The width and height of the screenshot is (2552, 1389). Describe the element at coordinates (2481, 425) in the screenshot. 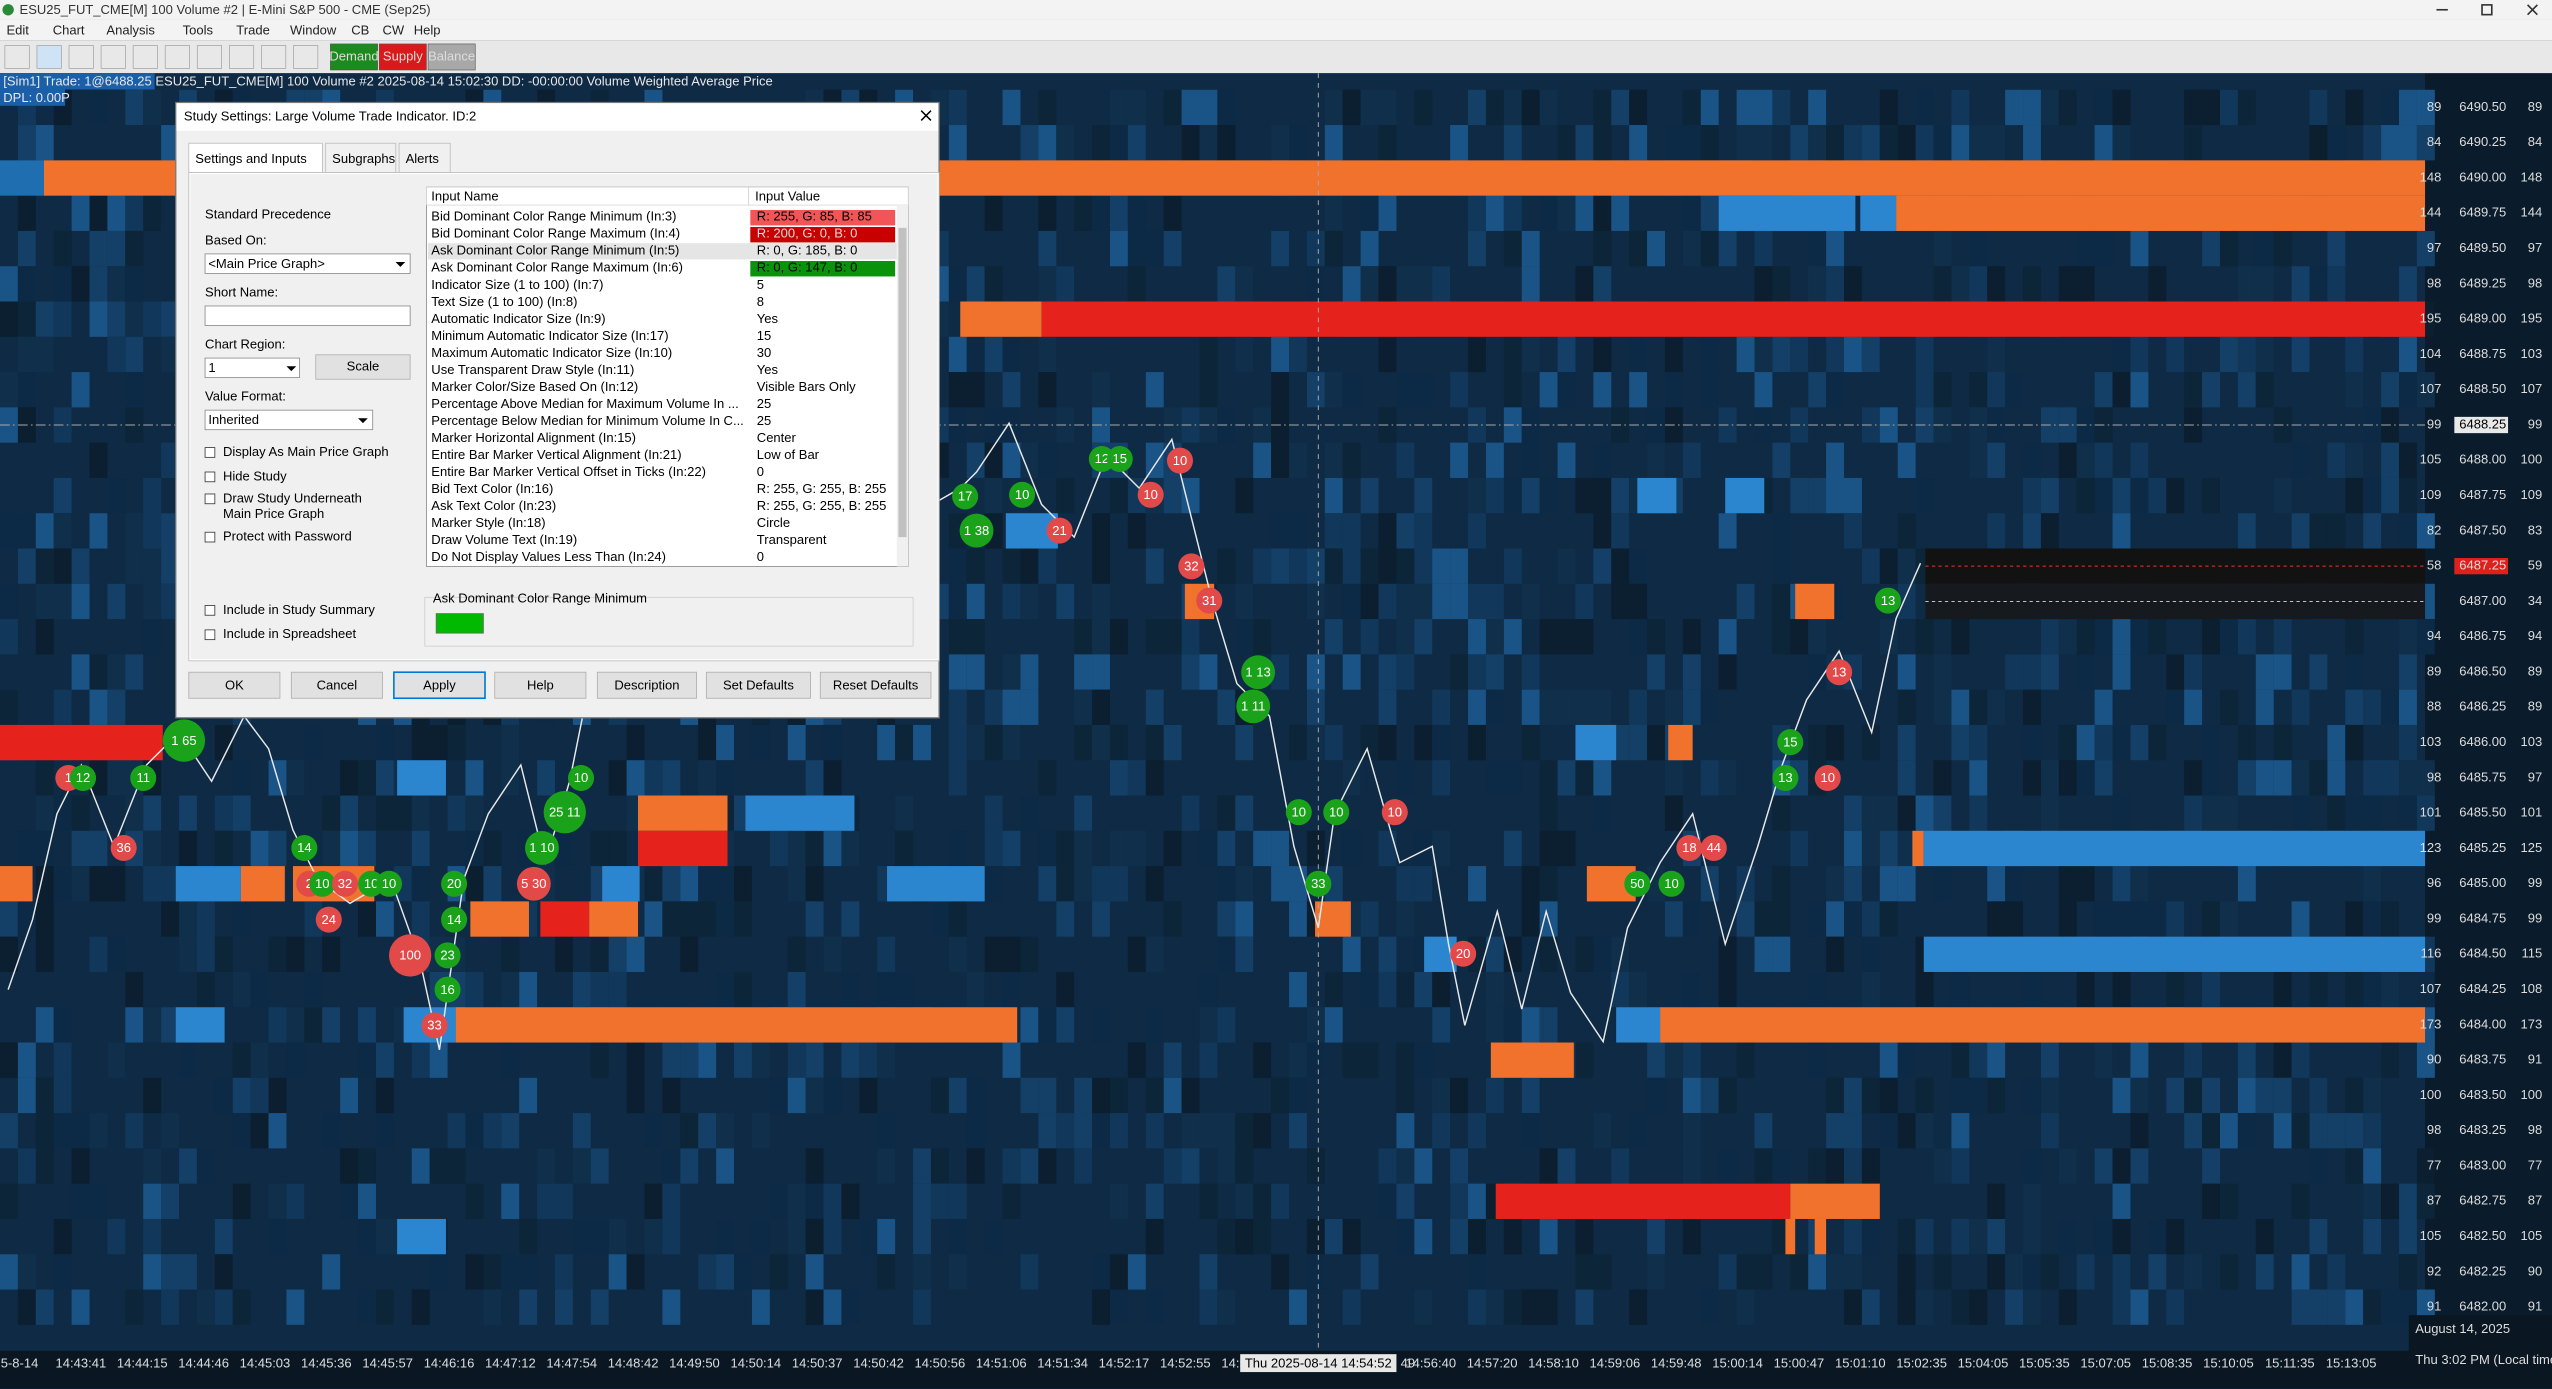

I see `price-highlight` at that location.